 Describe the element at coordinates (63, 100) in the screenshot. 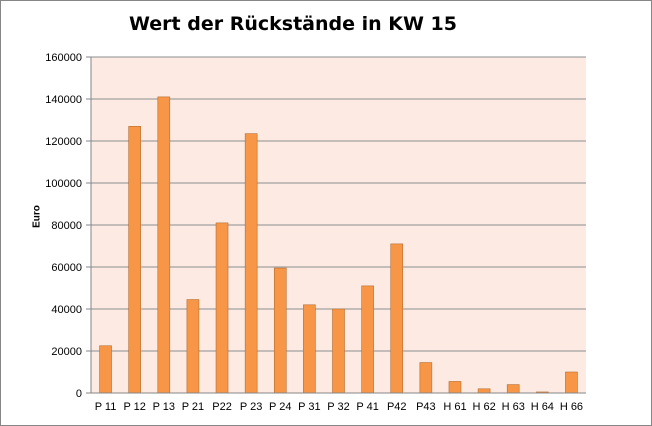

I see `y-tick-label: 140000` at that location.